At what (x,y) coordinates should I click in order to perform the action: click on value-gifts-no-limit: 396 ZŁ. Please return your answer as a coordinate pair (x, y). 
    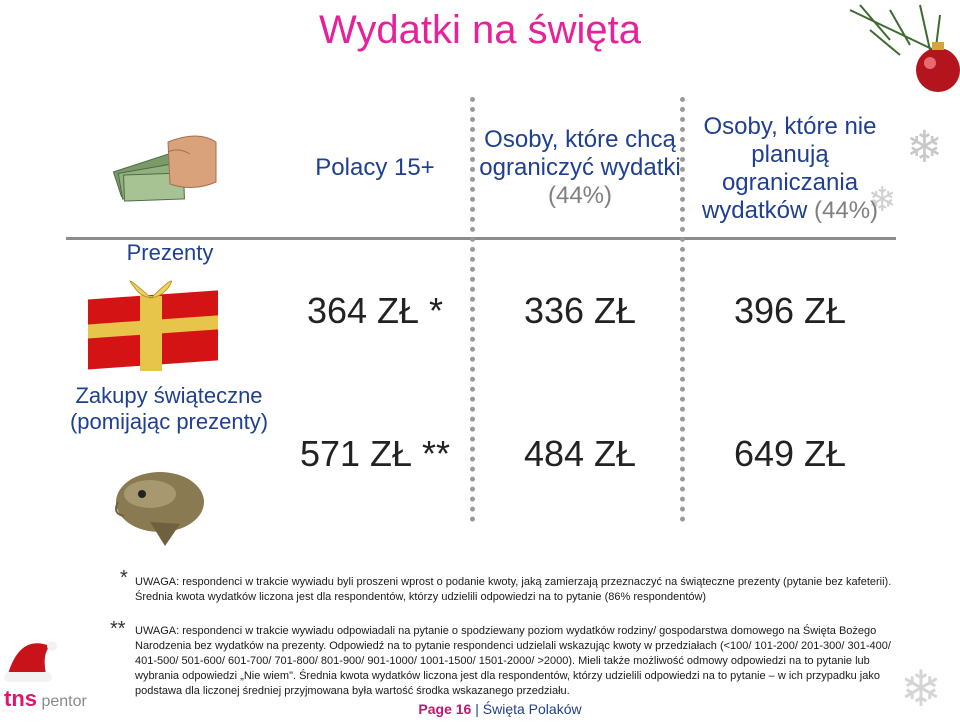
    Looking at the image, I should click on (790, 310).